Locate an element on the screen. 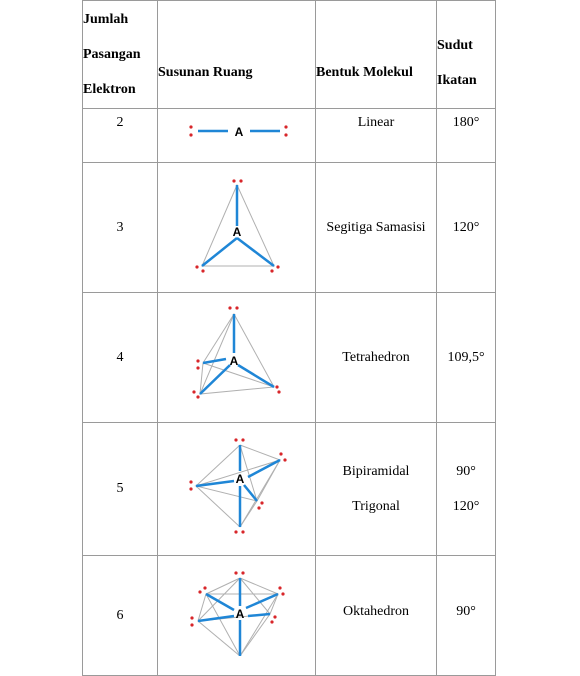 The height and width of the screenshot is (676, 580). row-pairs: 6 is located at coordinates (120, 615).